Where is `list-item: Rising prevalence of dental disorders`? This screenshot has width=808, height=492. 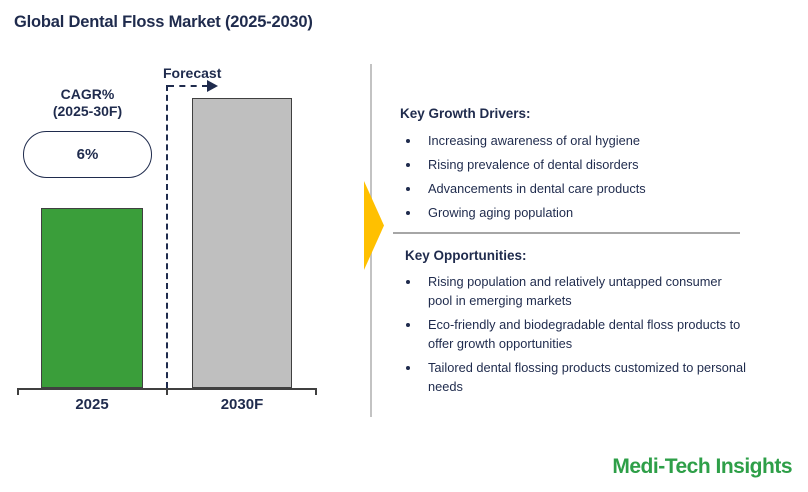
list-item: Rising prevalence of dental disorders is located at coordinates (585, 164).